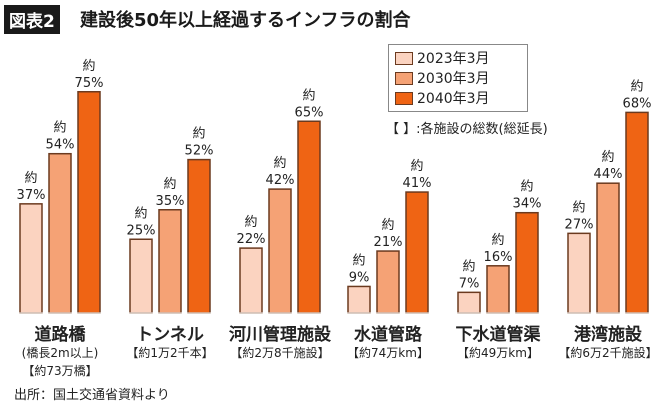  Describe the element at coordinates (417, 183) in the screenshot. I see `data-label: 41%` at that location.